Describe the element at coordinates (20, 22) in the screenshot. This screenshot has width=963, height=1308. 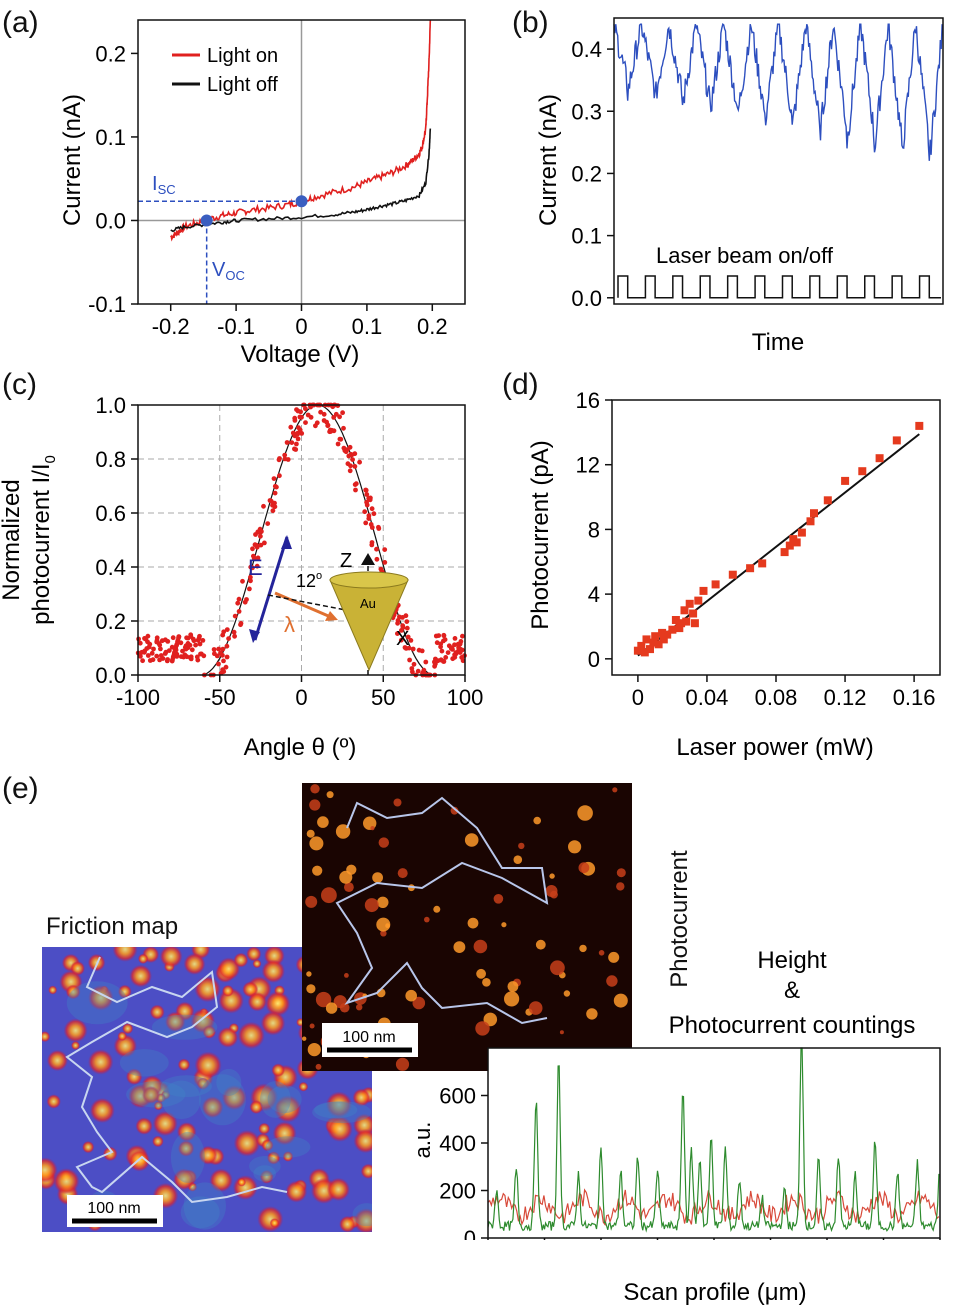
I see `panel-label-a: (a)` at that location.